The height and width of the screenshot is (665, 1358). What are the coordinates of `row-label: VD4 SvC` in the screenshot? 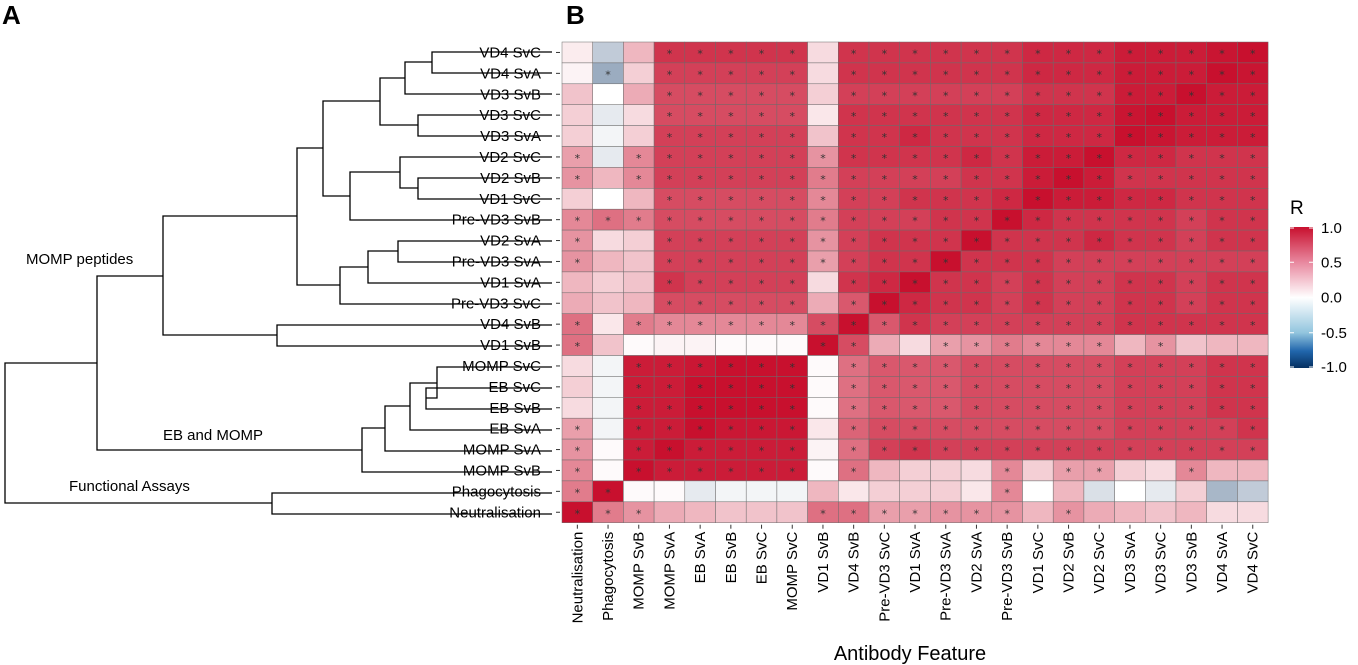 It's located at (510, 52).